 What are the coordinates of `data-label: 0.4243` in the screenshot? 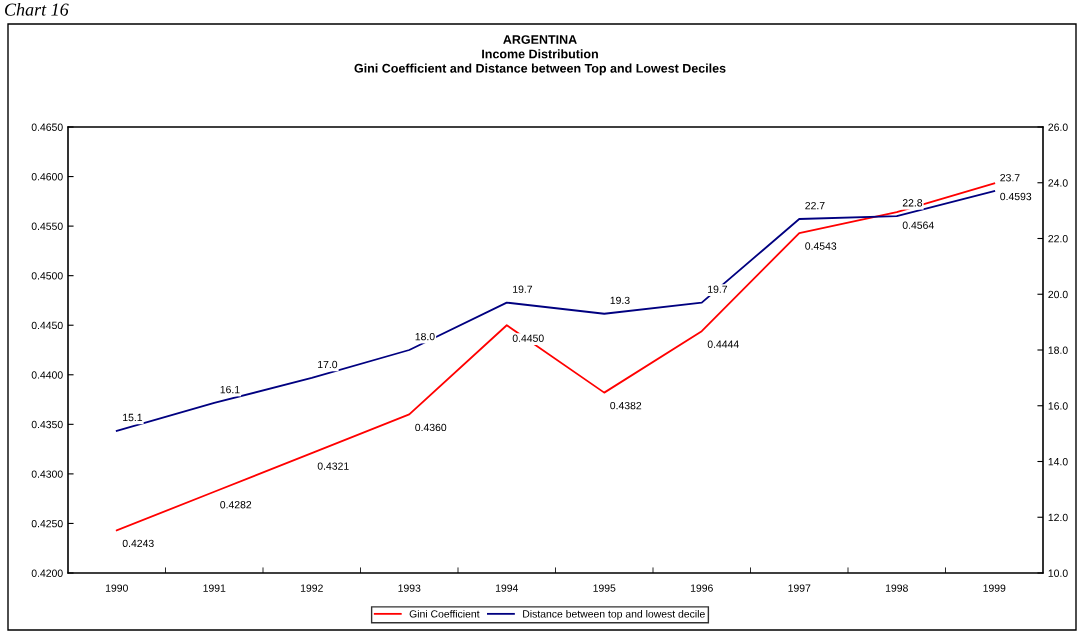 It's located at (138, 543).